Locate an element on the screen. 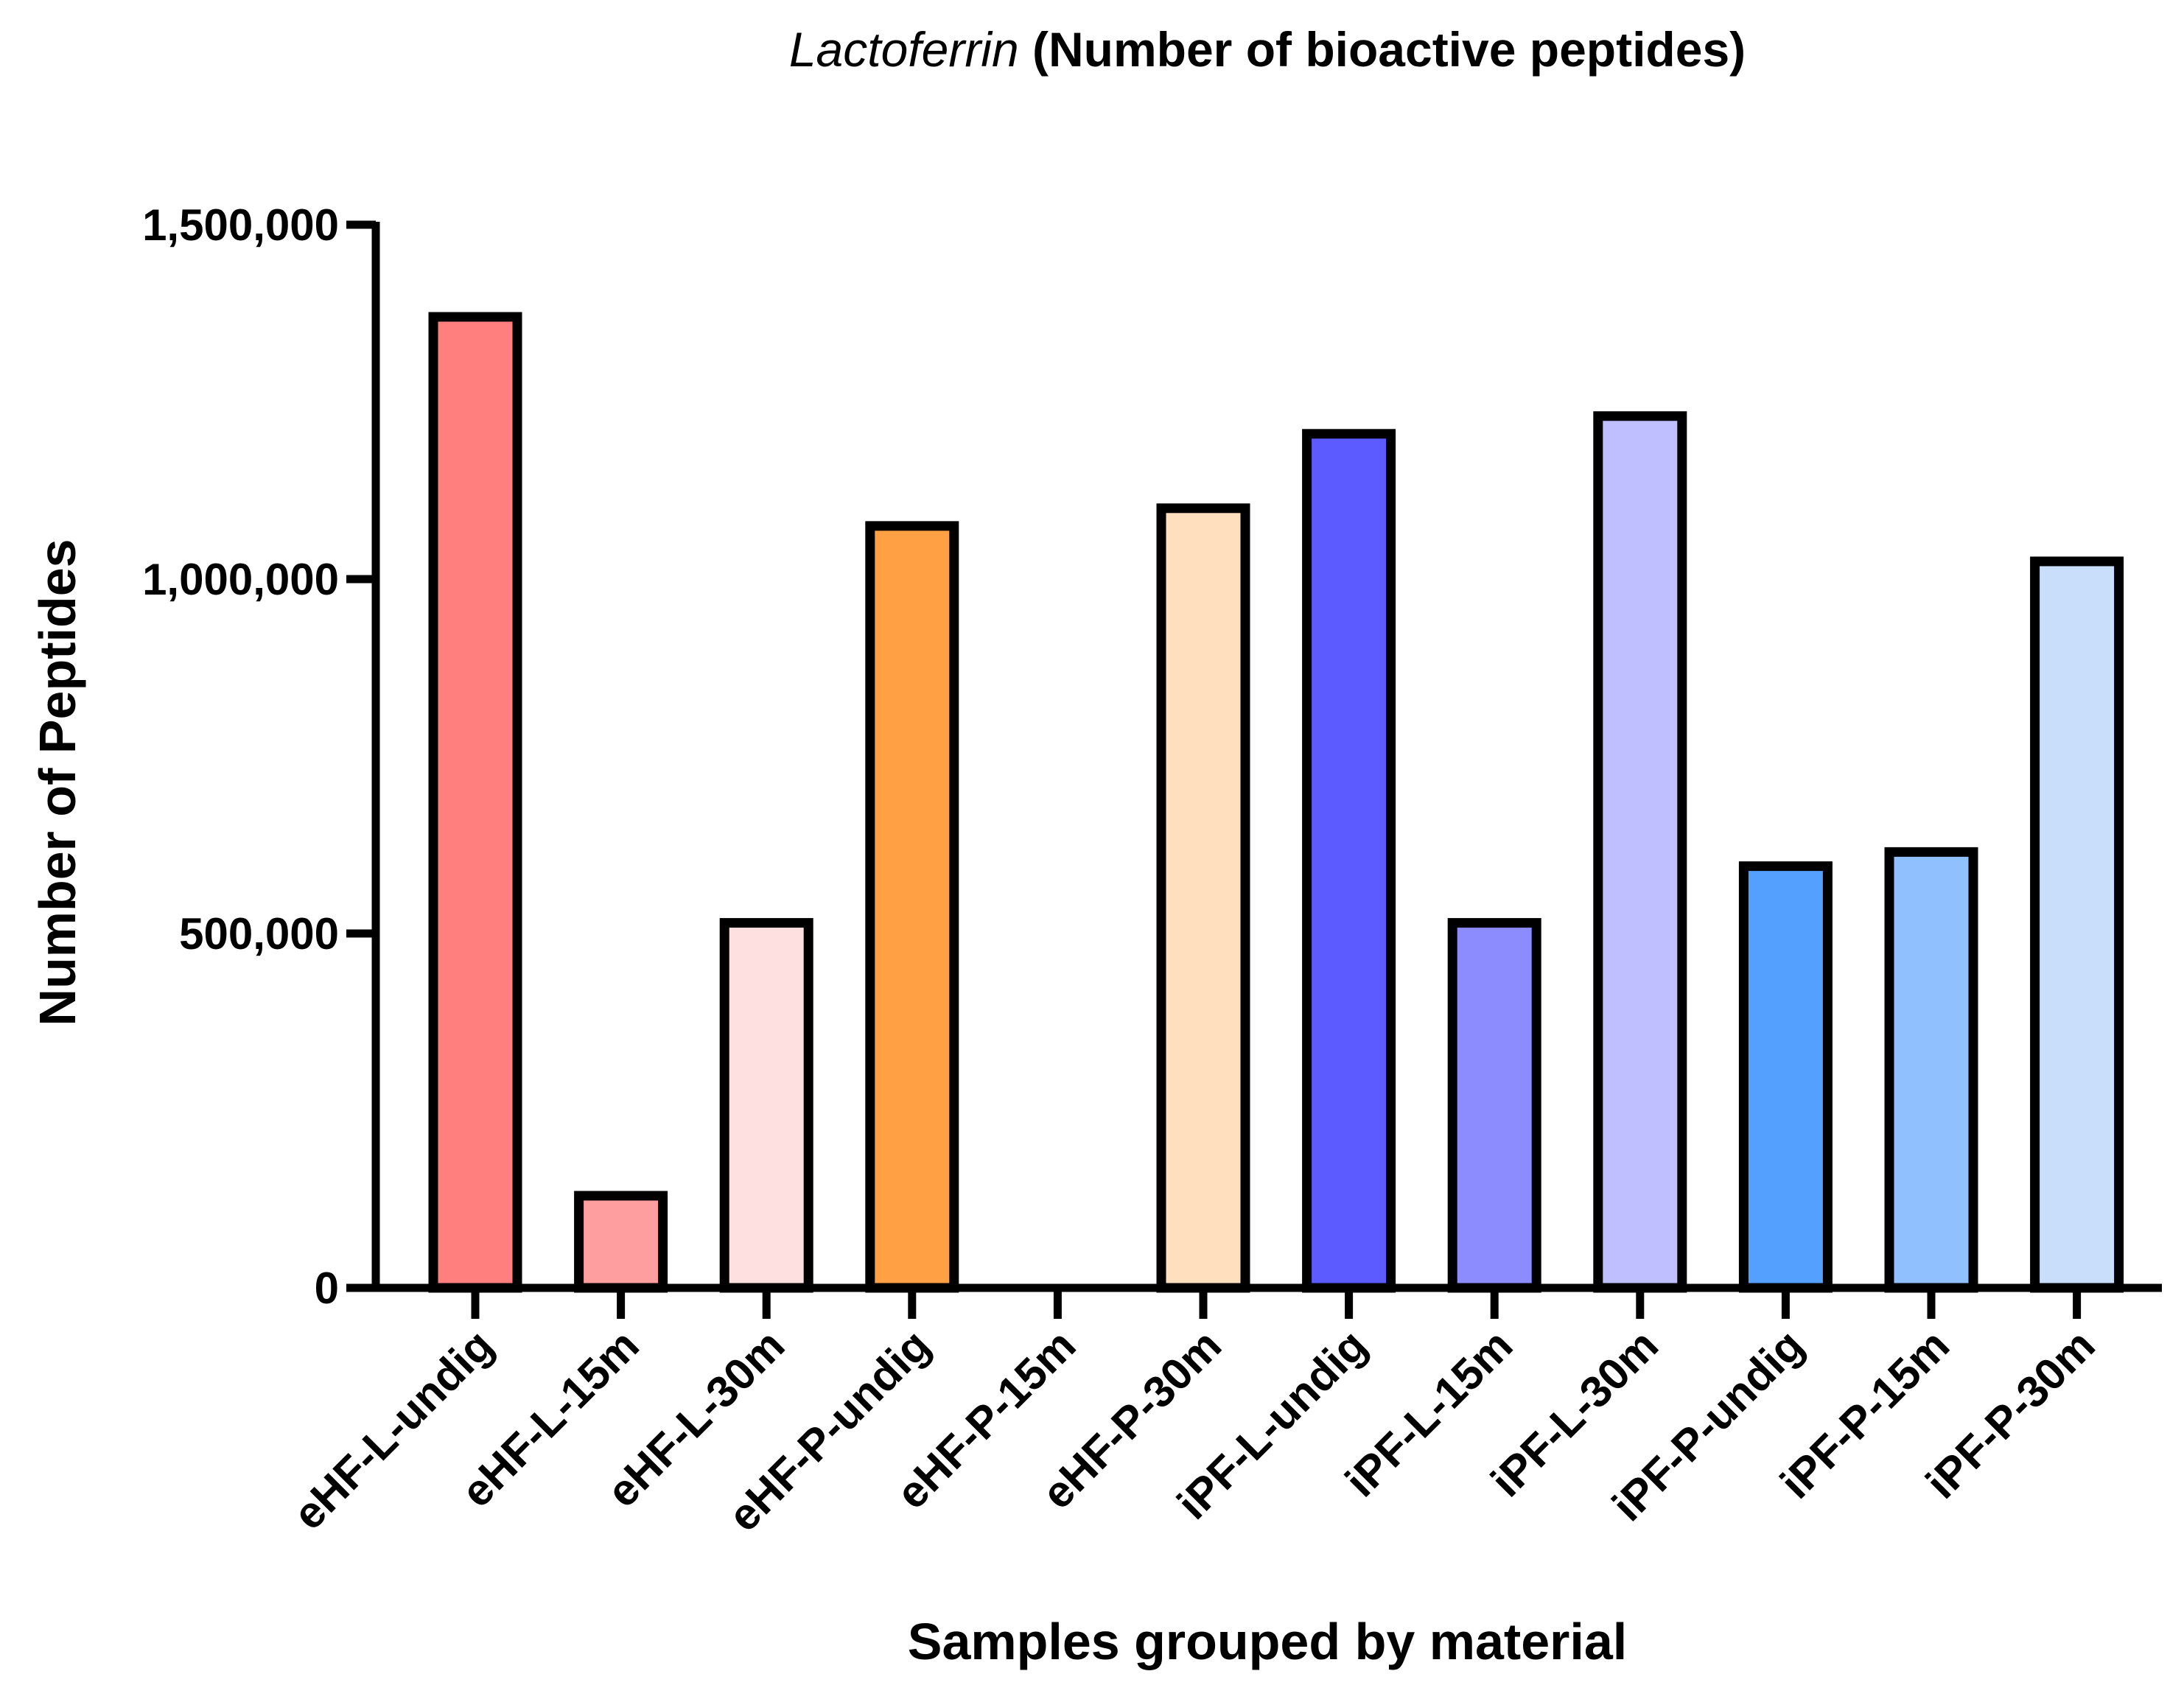  y-ticks-group: 0 500,000 1,000,000 1,500,000 is located at coordinates (259, 756).